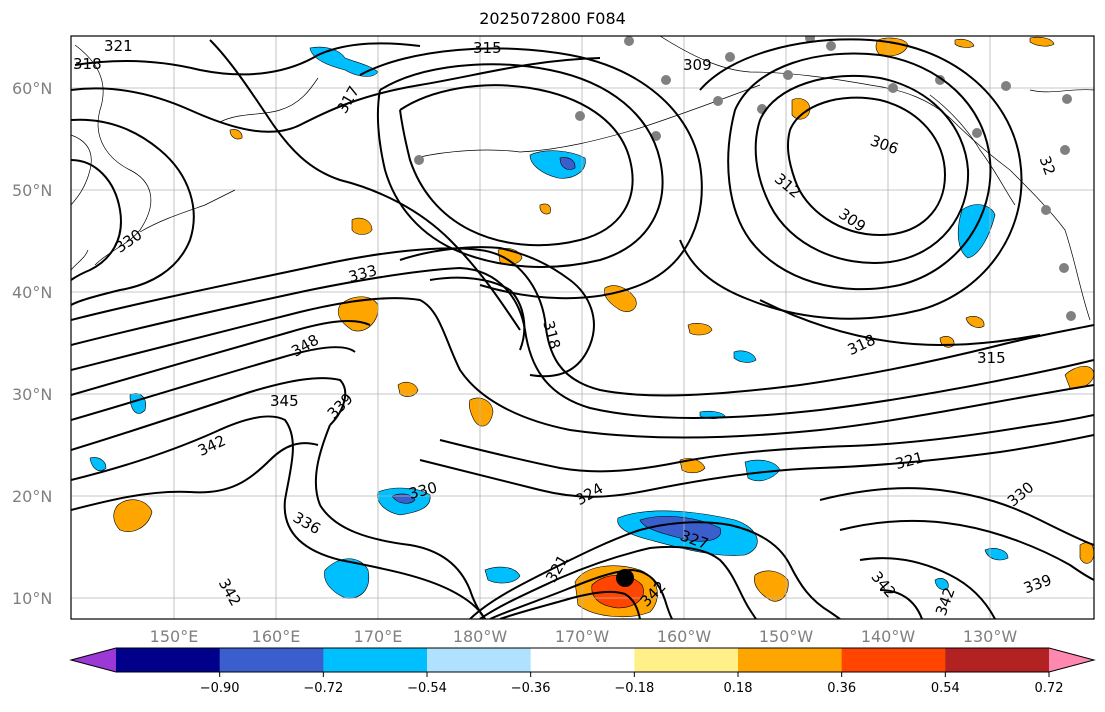 The height and width of the screenshot is (712, 1105). Describe the element at coordinates (133, 515) in the screenshot. I see `patch-orange-west` at that location.